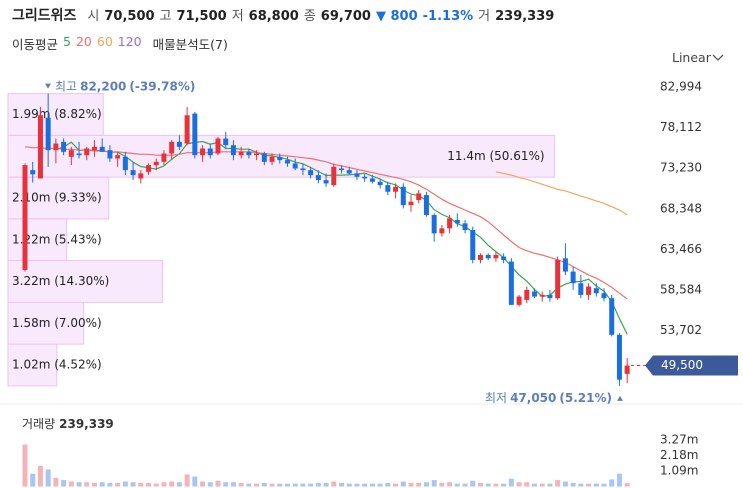  I want to click on y-tick-label: 63,466, so click(681, 249).